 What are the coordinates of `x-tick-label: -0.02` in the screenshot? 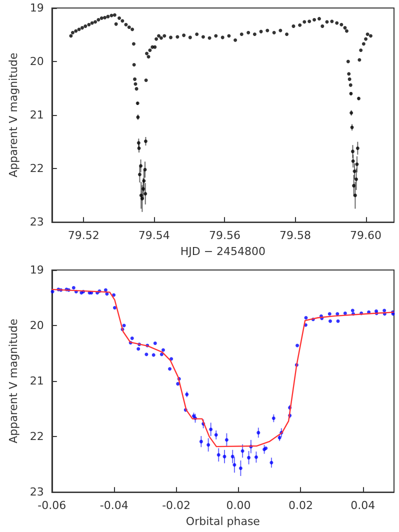 It's located at (176, 505).